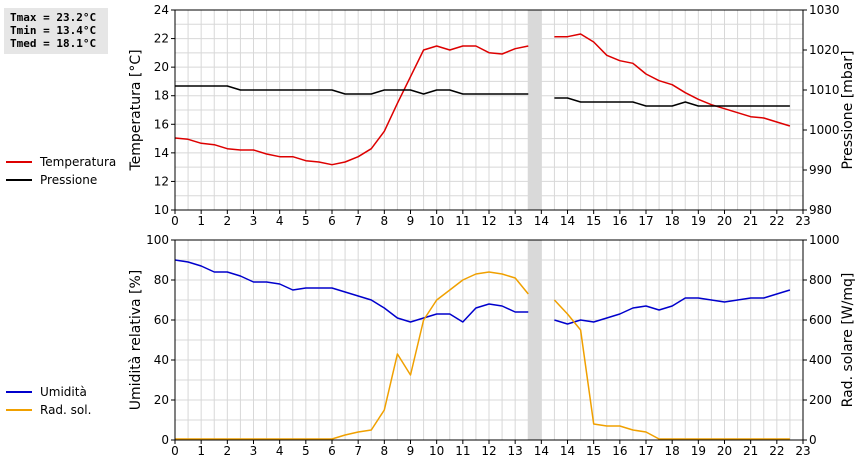 The width and height of the screenshot is (860, 460). I want to click on chart1-x-tick-label: 8, so click(385, 451).